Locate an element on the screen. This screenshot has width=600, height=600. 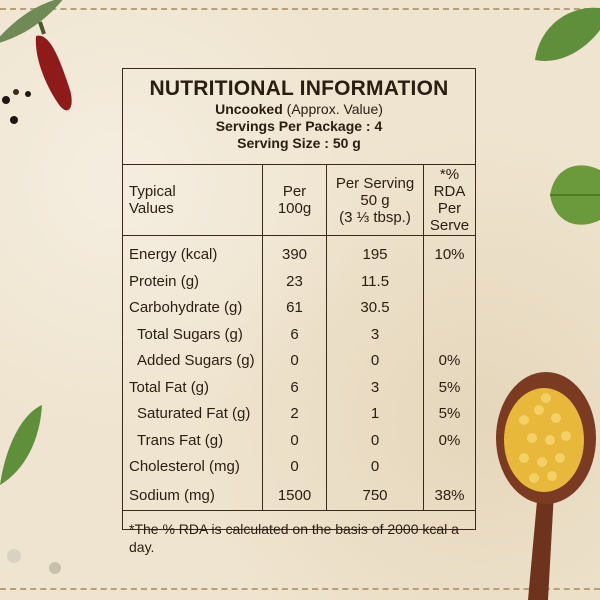
header-per-serving: Per Serving 50 g (3 ⅓ tbsp.) is located at coordinates (375, 200).